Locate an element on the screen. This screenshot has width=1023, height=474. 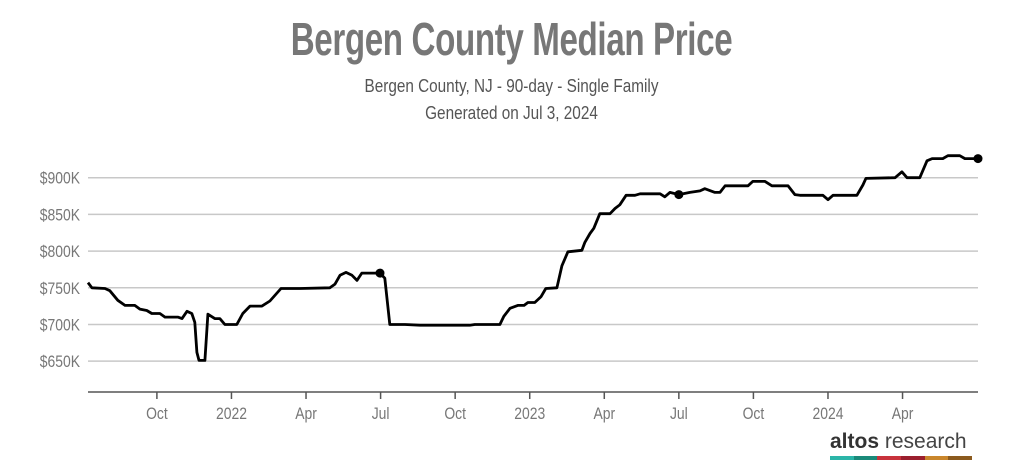
altos-research-logo: altos research is located at coordinates (901, 445).